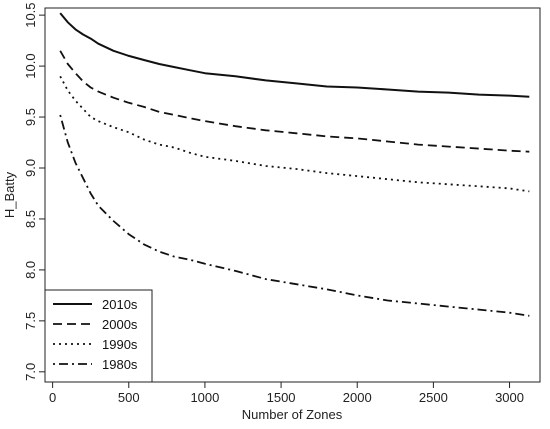  Describe the element at coordinates (204, 397) in the screenshot. I see `x-tick-label: 1000` at that location.